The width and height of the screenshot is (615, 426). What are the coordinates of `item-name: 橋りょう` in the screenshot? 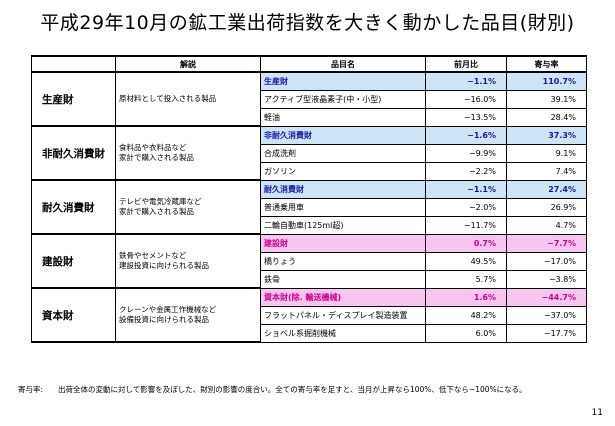 It's located at (343, 261).